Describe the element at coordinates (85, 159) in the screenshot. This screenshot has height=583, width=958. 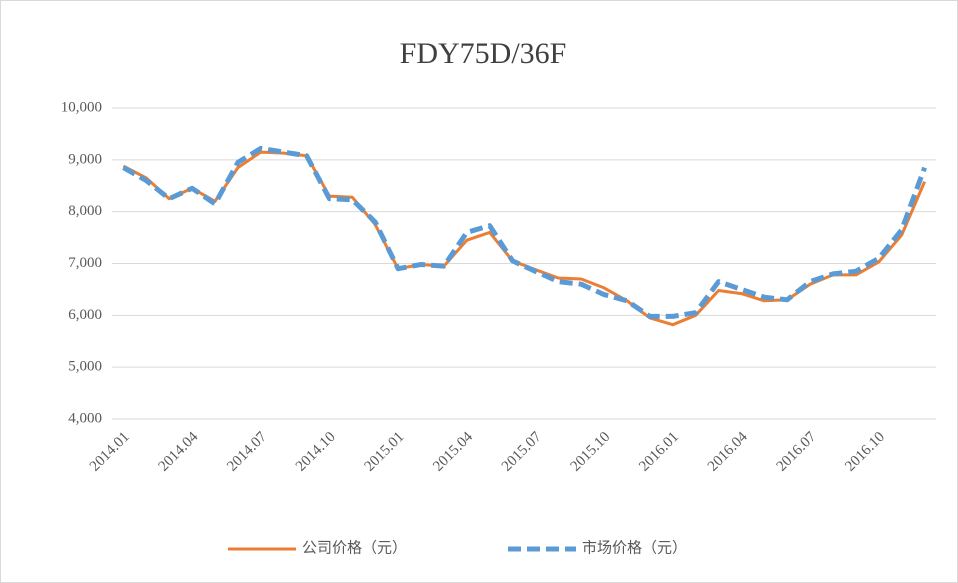
I see `y-tick-label: 9,000` at that location.